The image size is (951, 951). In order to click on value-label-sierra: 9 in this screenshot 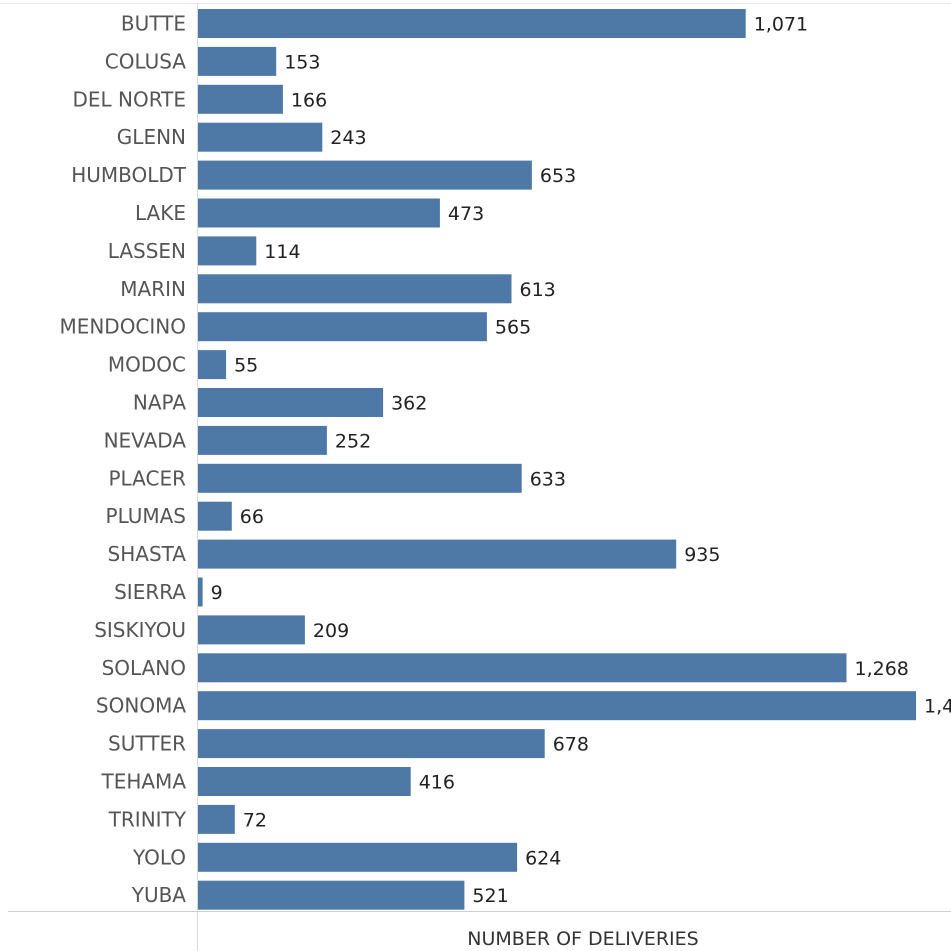, I will do `click(217, 593)`.